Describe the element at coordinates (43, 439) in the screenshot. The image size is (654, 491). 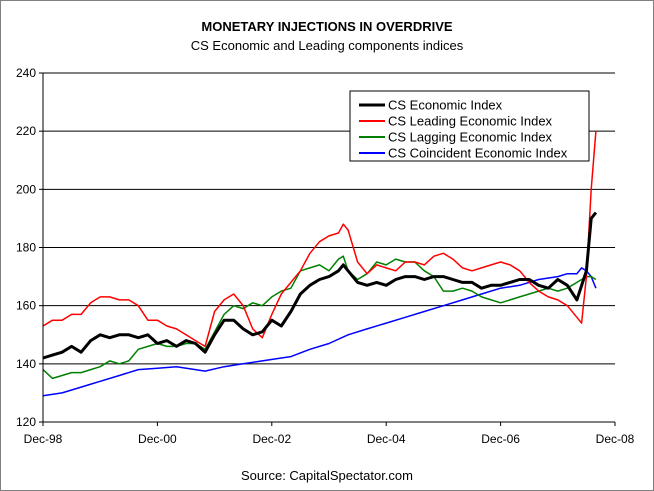
I see `x-tick-label: Dec-98` at that location.